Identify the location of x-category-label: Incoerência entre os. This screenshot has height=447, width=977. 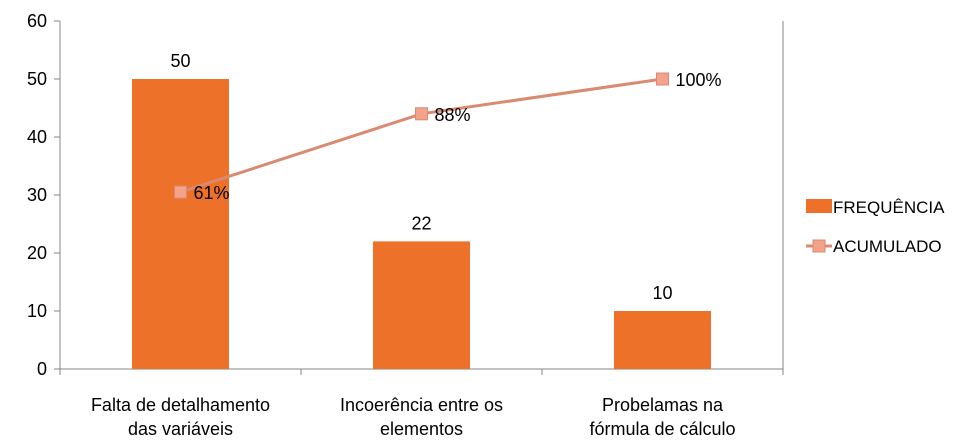
(421, 405).